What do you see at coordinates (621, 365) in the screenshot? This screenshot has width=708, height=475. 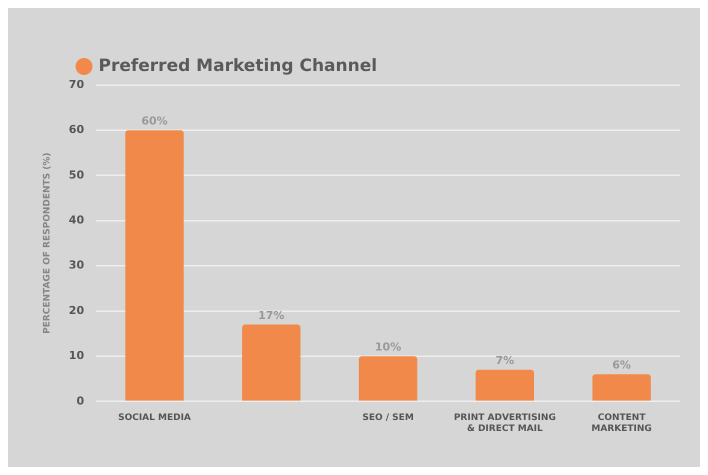 I see `data-label: 6%` at bounding box center [621, 365].